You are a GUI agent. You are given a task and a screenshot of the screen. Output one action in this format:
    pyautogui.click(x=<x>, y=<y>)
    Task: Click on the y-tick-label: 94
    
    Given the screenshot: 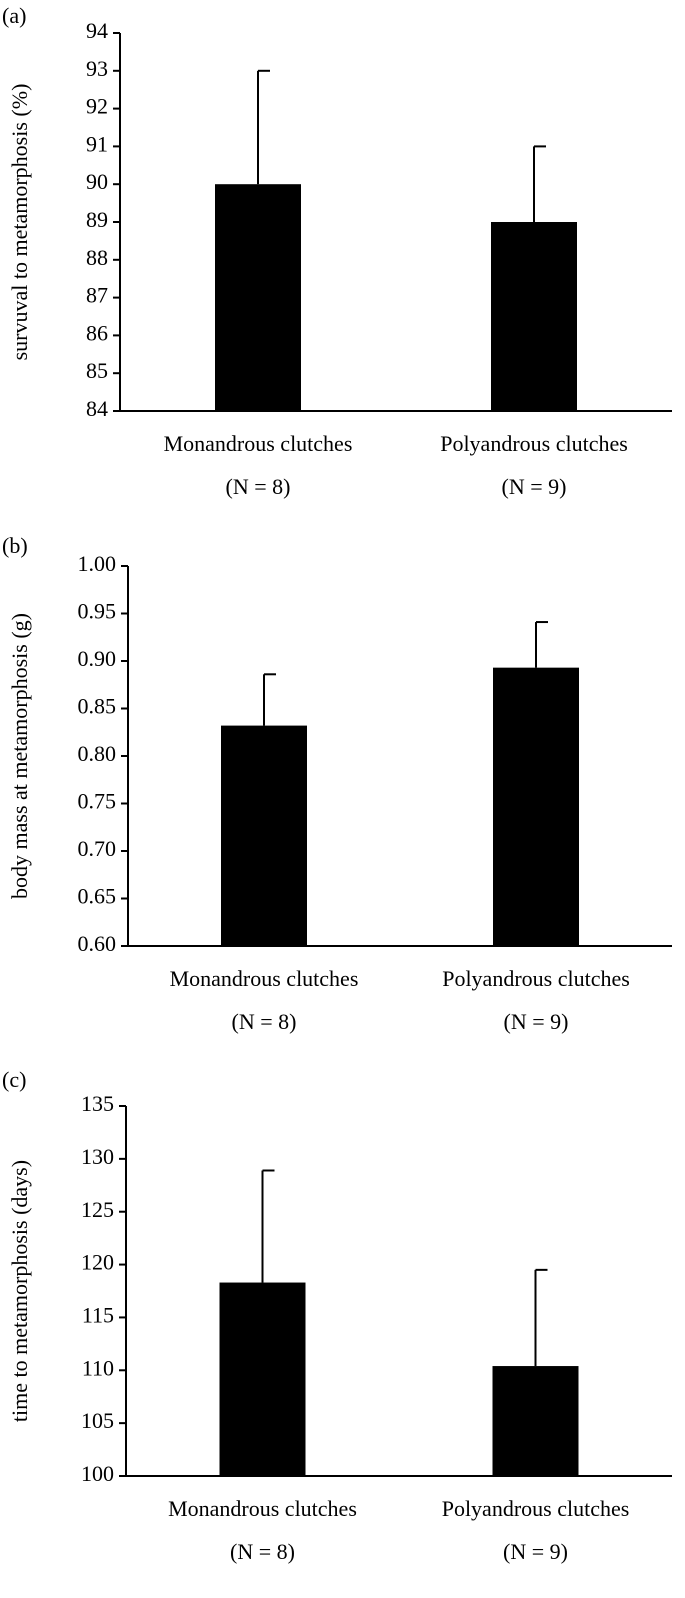 What is the action you would take?
    pyautogui.click(x=97, y=30)
    